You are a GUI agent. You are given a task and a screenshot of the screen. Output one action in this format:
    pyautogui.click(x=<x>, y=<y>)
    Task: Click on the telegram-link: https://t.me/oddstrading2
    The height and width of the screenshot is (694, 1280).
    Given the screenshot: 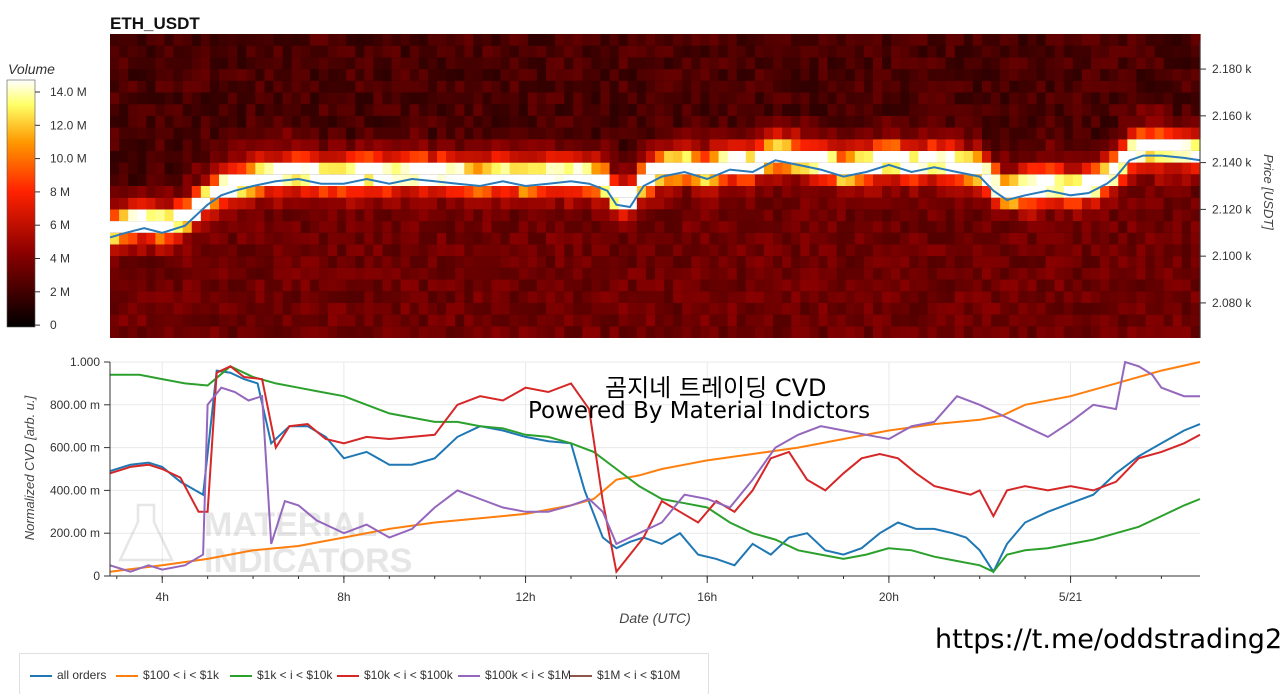 What is the action you would take?
    pyautogui.click(x=1107, y=639)
    